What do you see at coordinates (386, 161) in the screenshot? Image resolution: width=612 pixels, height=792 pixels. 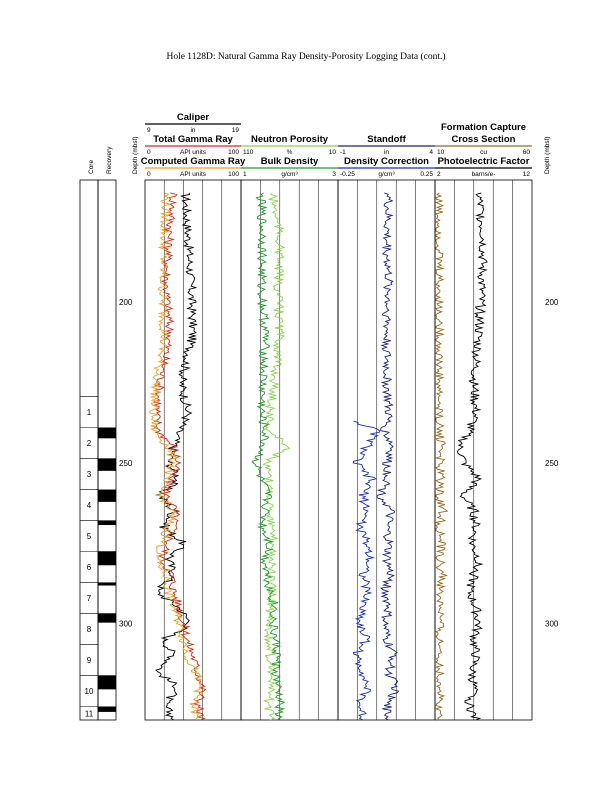 I see `header-title: Density Correction` at bounding box center [386, 161].